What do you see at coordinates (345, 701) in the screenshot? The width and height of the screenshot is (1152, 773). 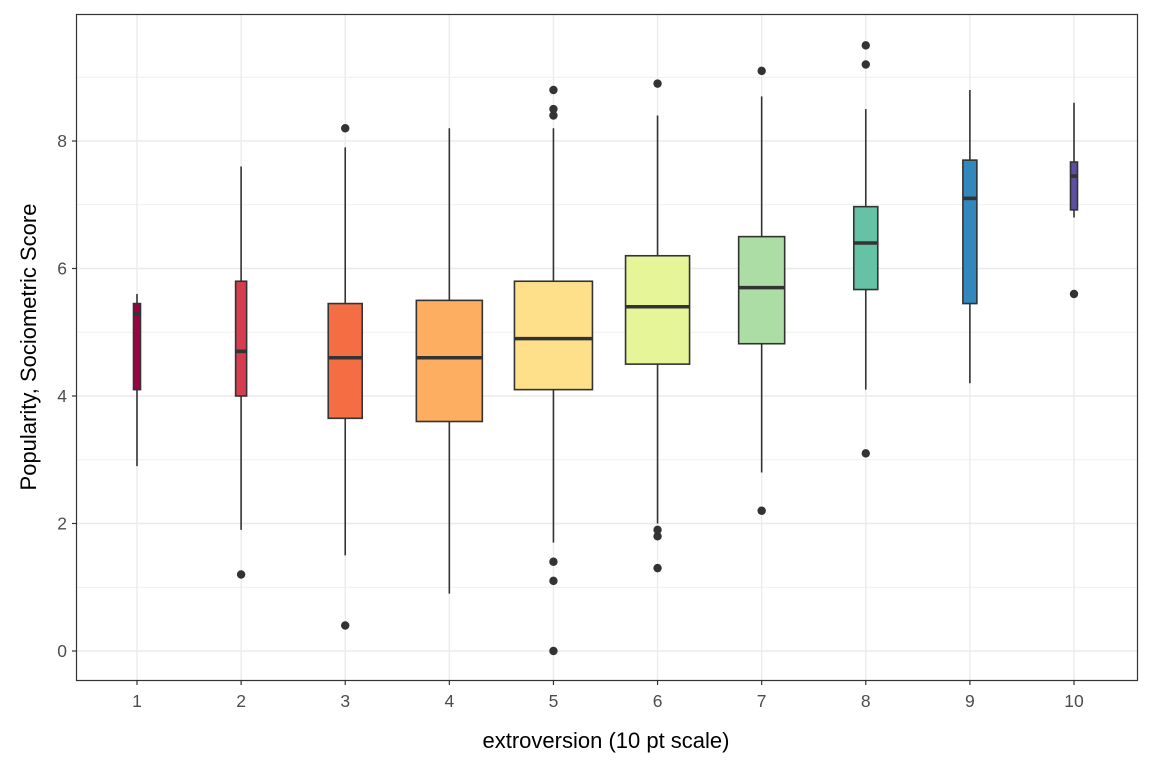 I see `x-tick-label: 3` at bounding box center [345, 701].